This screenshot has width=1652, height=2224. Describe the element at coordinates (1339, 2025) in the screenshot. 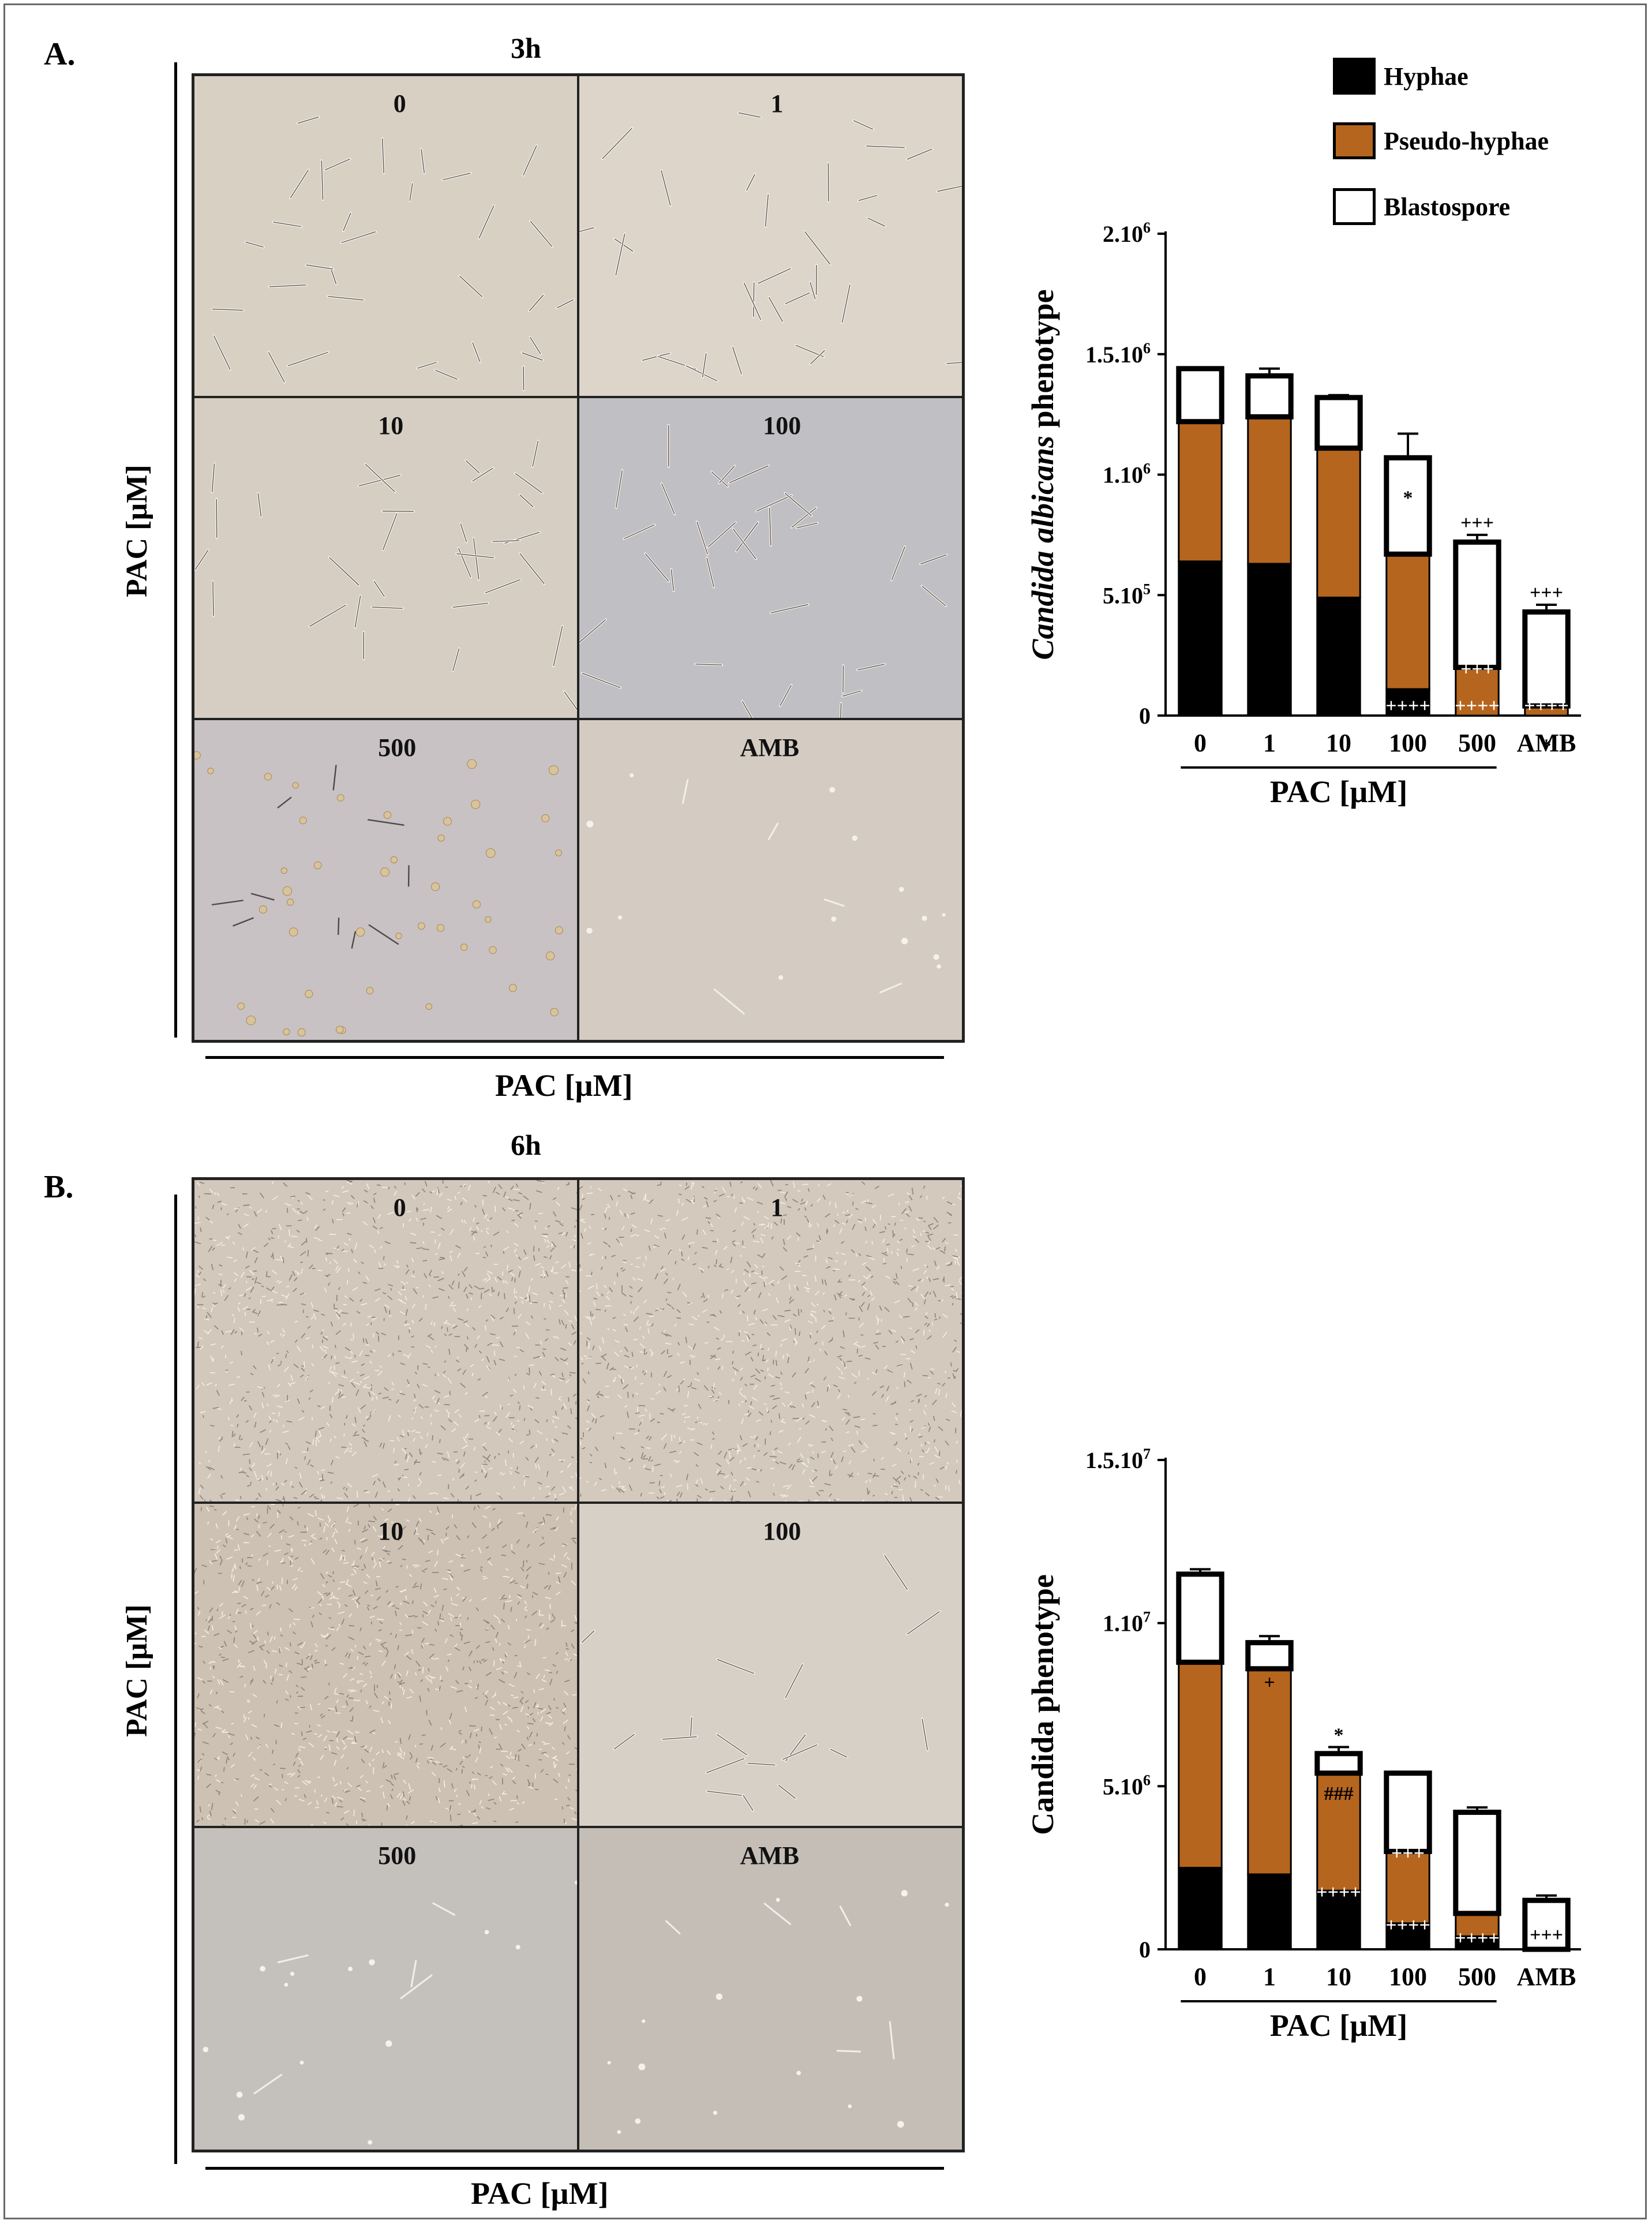

I see `x-axis-label: PAC [µM]` at that location.